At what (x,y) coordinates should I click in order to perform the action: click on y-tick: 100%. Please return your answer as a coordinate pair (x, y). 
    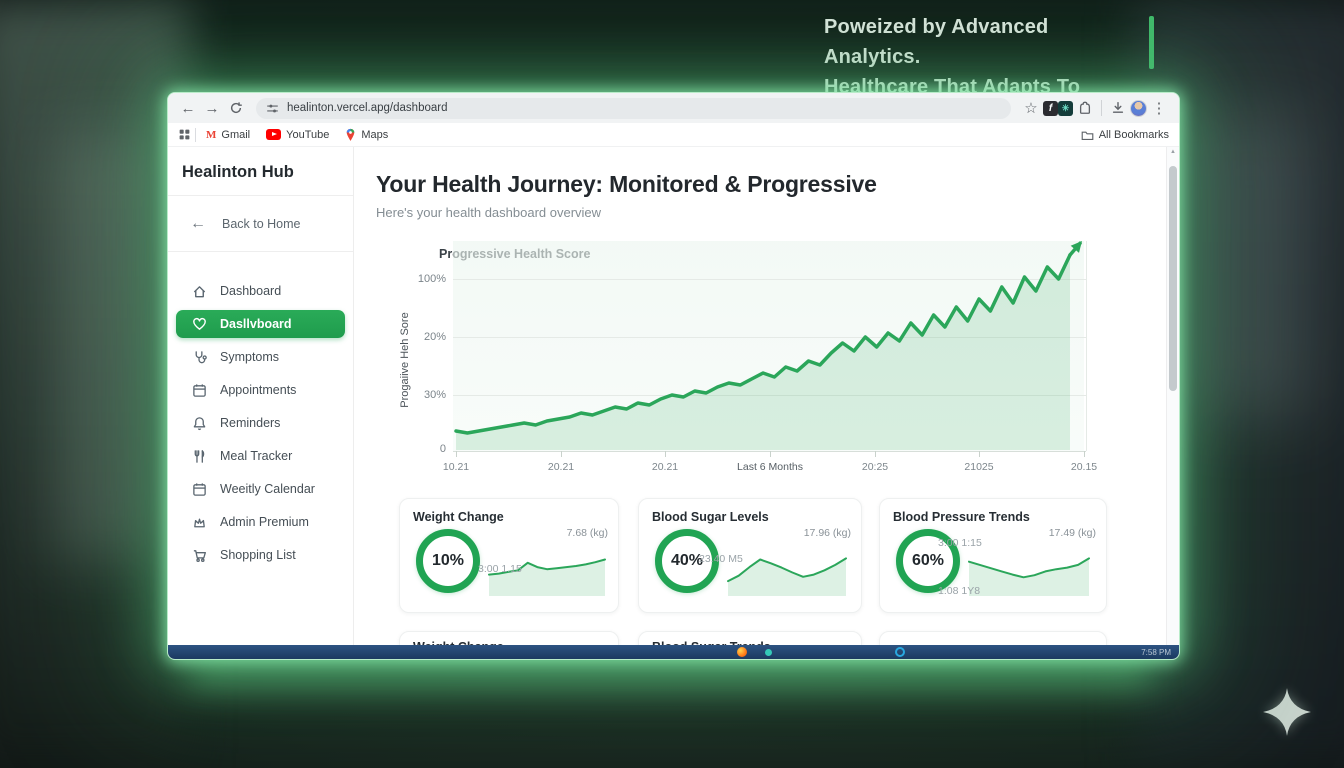
    Looking at the image, I should click on (431, 279).